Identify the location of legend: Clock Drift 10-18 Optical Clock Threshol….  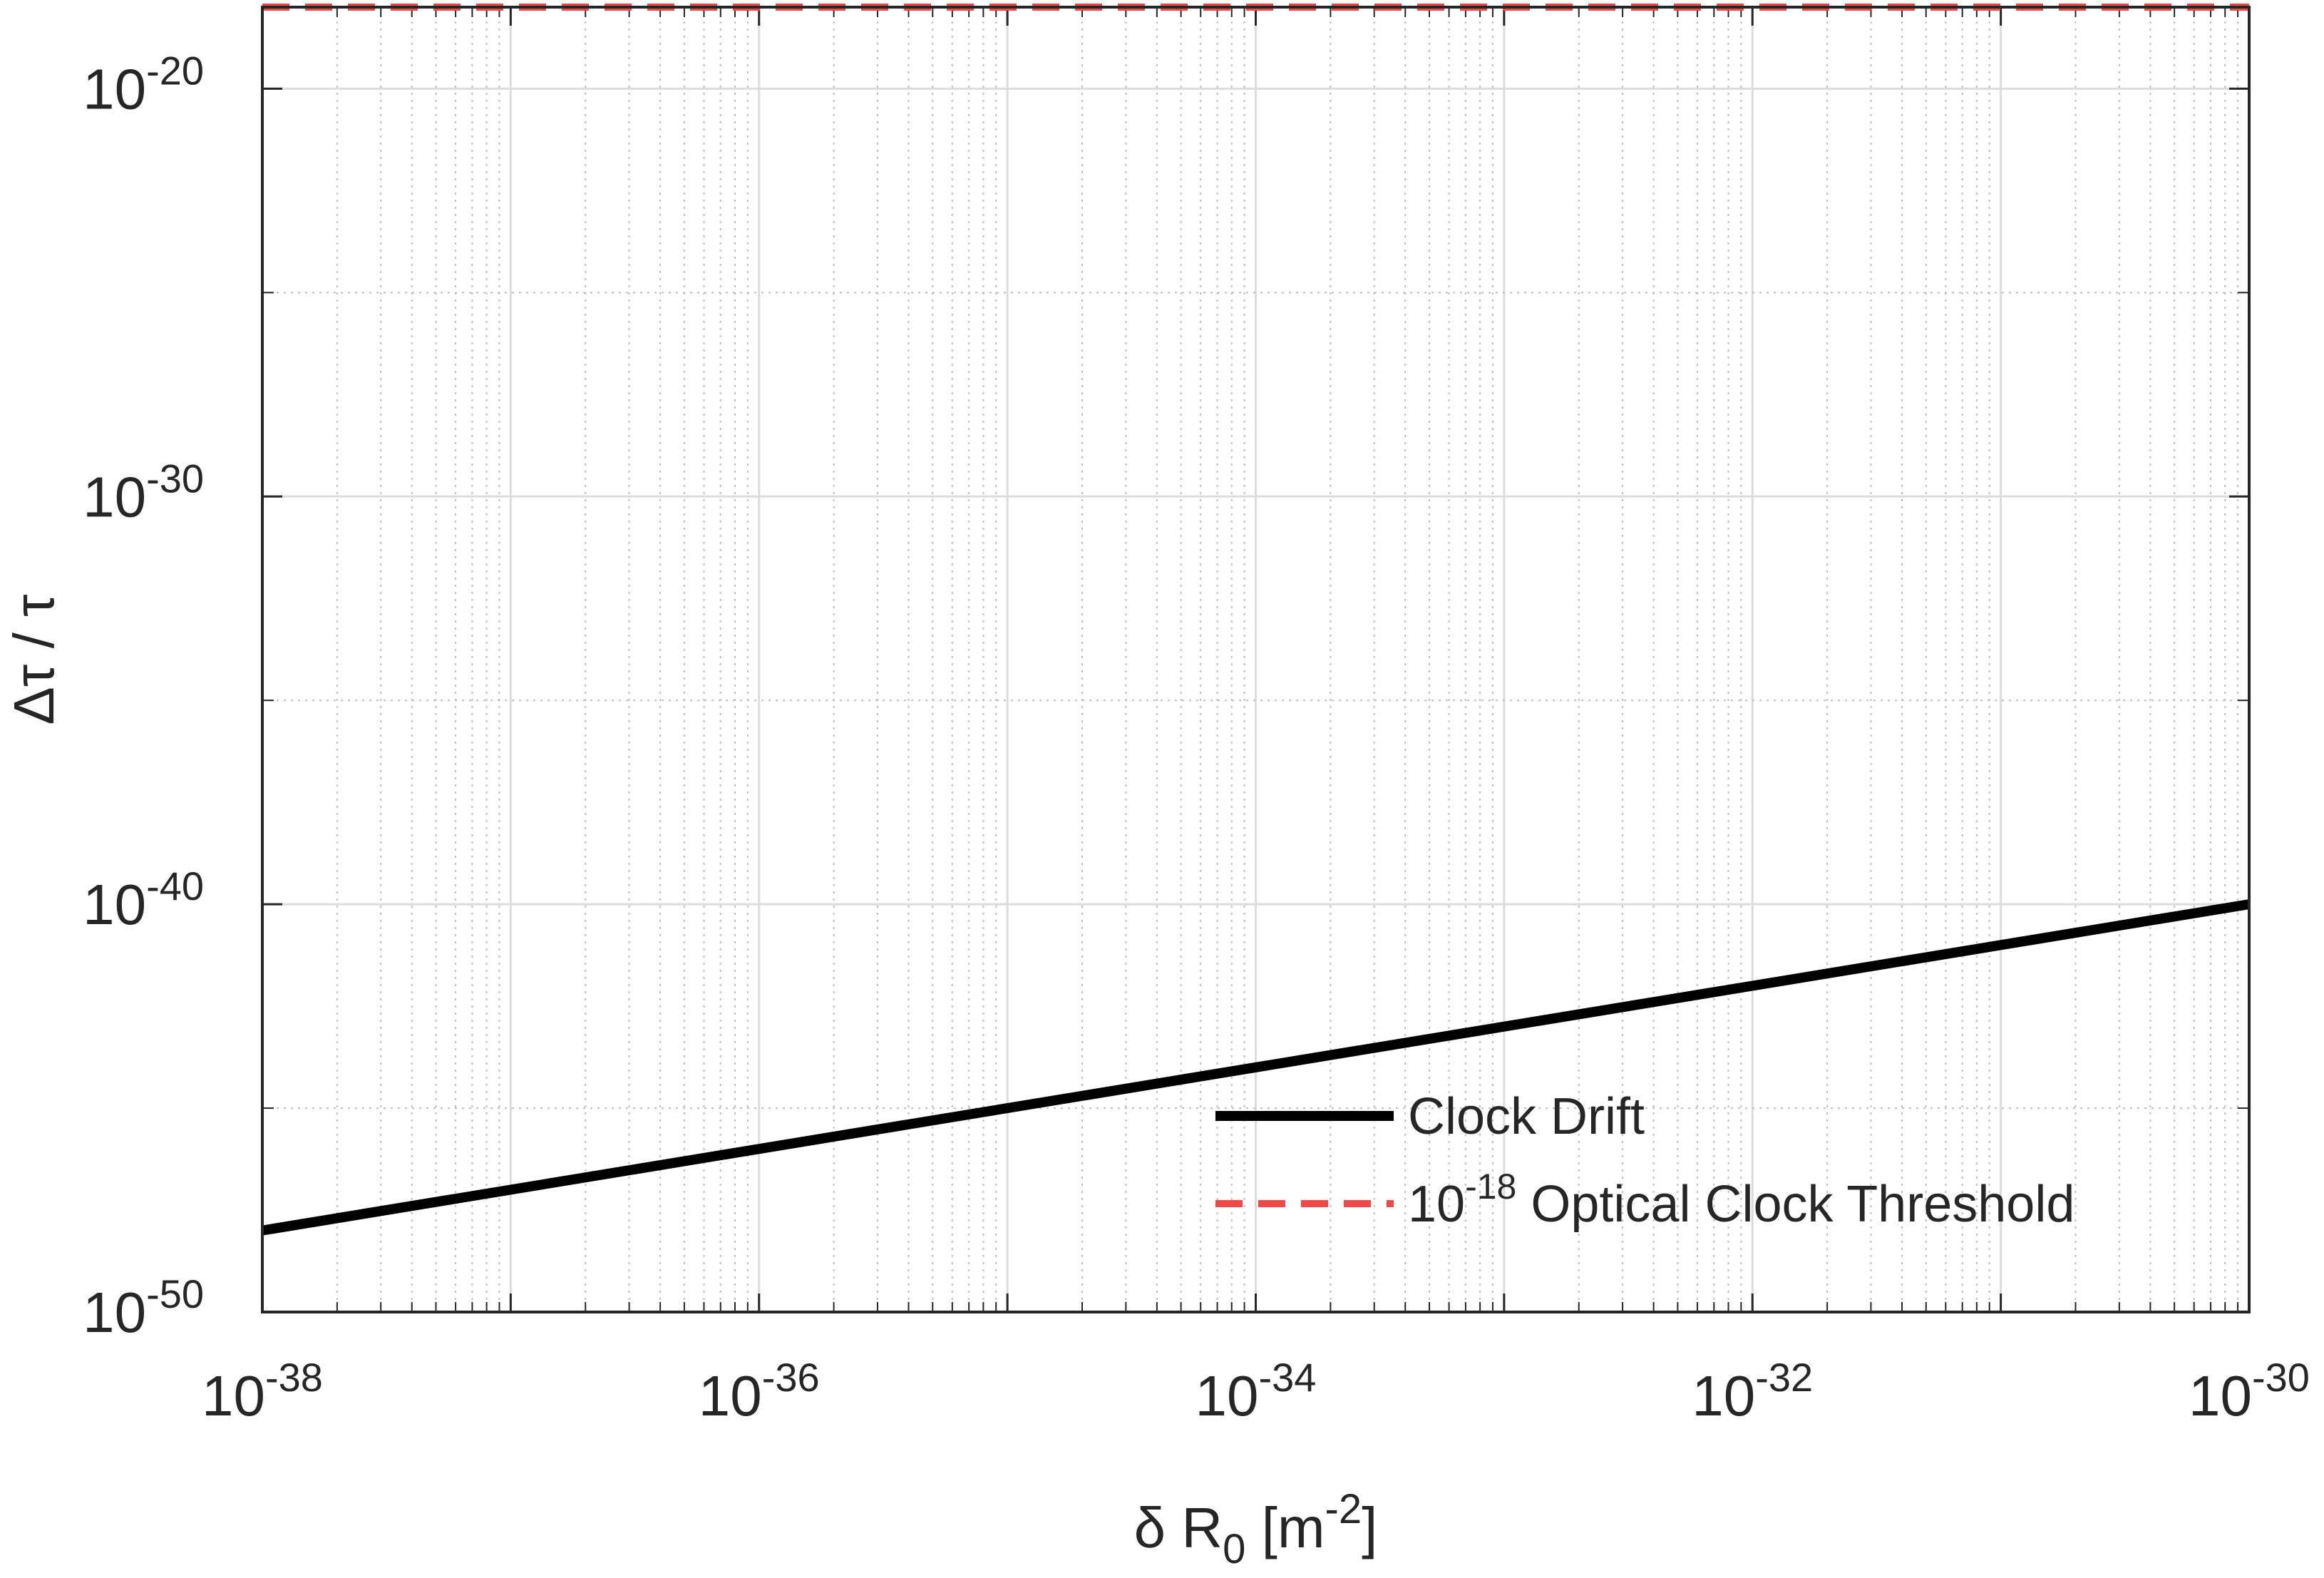
(1645, 1160).